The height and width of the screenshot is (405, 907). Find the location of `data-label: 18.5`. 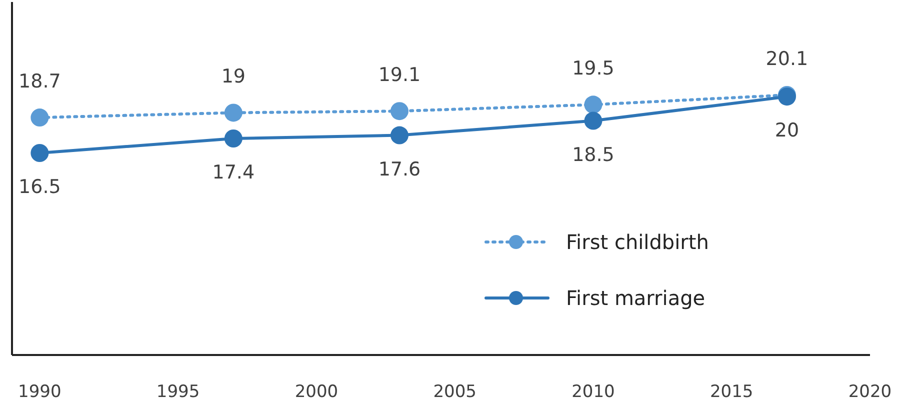

data-label: 18.5 is located at coordinates (593, 155).